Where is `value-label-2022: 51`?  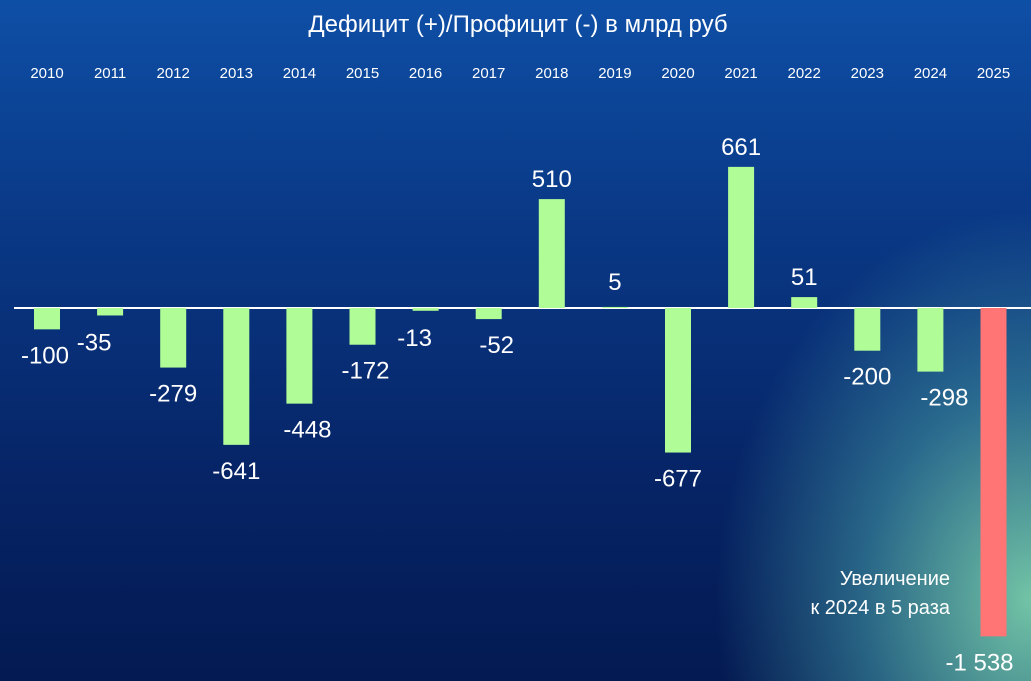 value-label-2022: 51 is located at coordinates (804, 277).